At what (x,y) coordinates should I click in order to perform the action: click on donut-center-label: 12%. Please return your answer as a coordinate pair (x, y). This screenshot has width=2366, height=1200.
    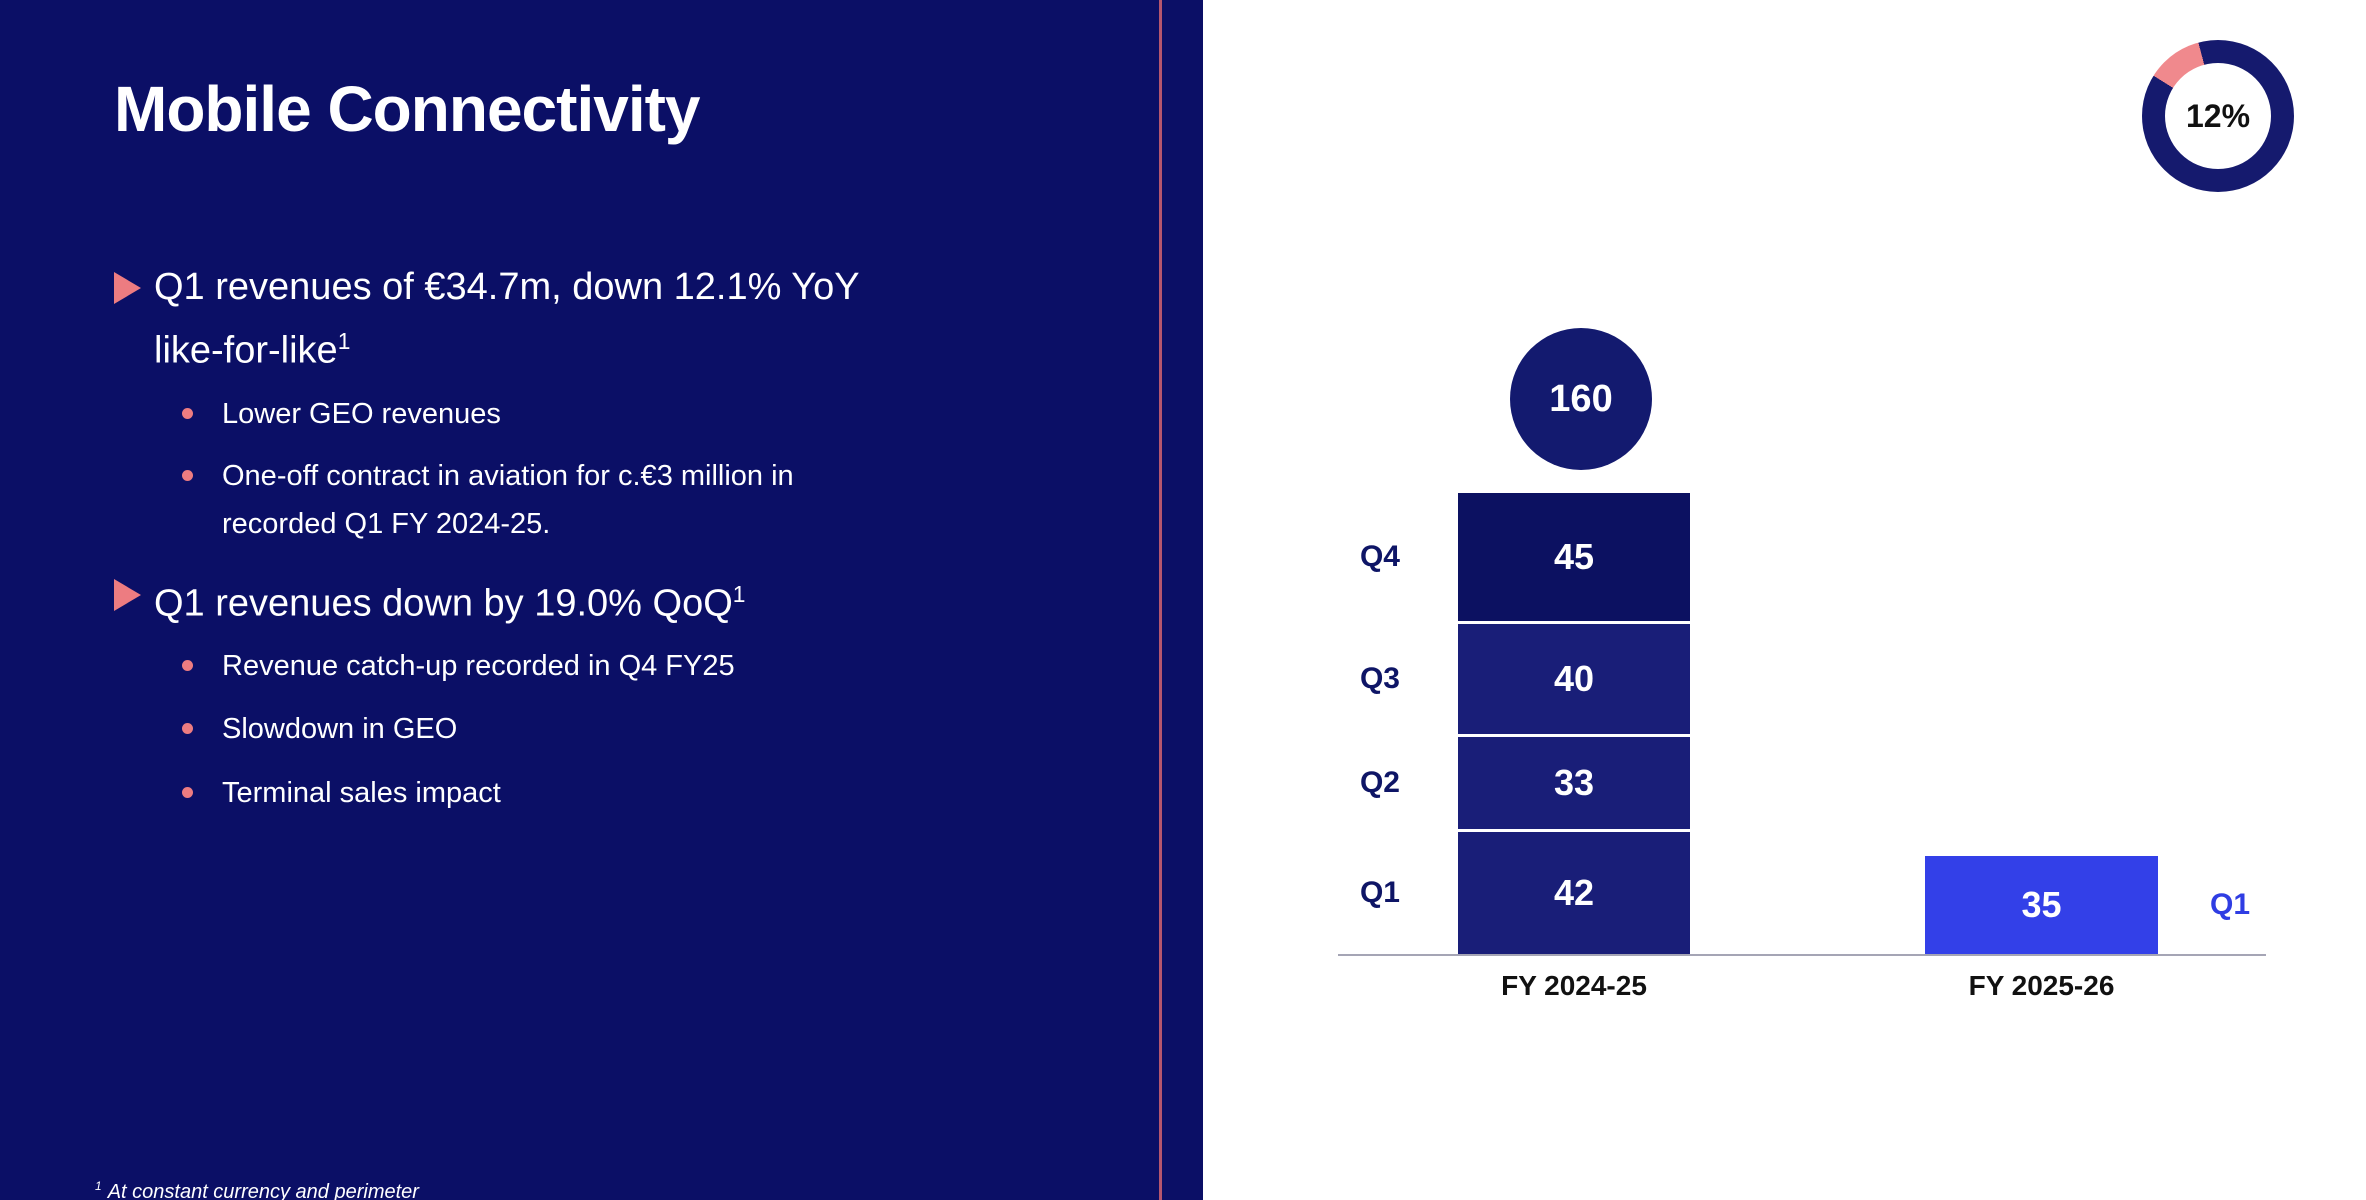
    Looking at the image, I should click on (2218, 116).